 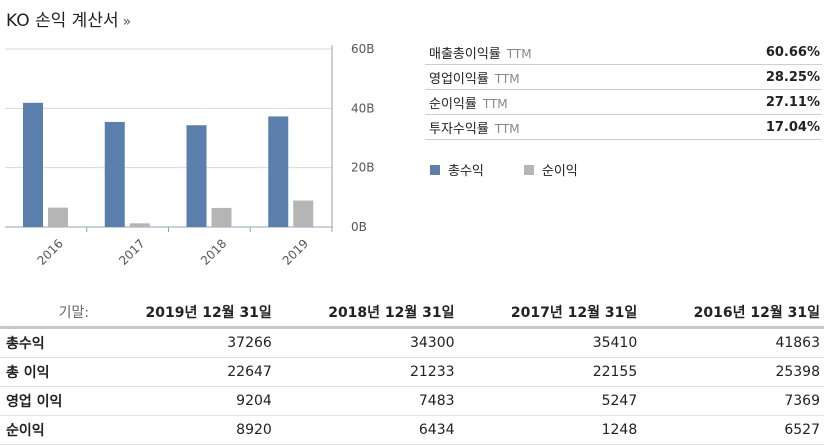 I want to click on table-cell: 5247, so click(x=550, y=401).